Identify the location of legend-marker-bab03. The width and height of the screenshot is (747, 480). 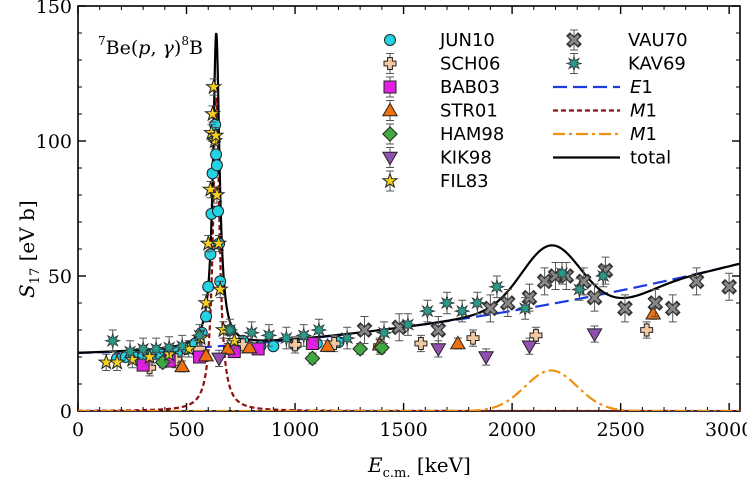
(390, 87).